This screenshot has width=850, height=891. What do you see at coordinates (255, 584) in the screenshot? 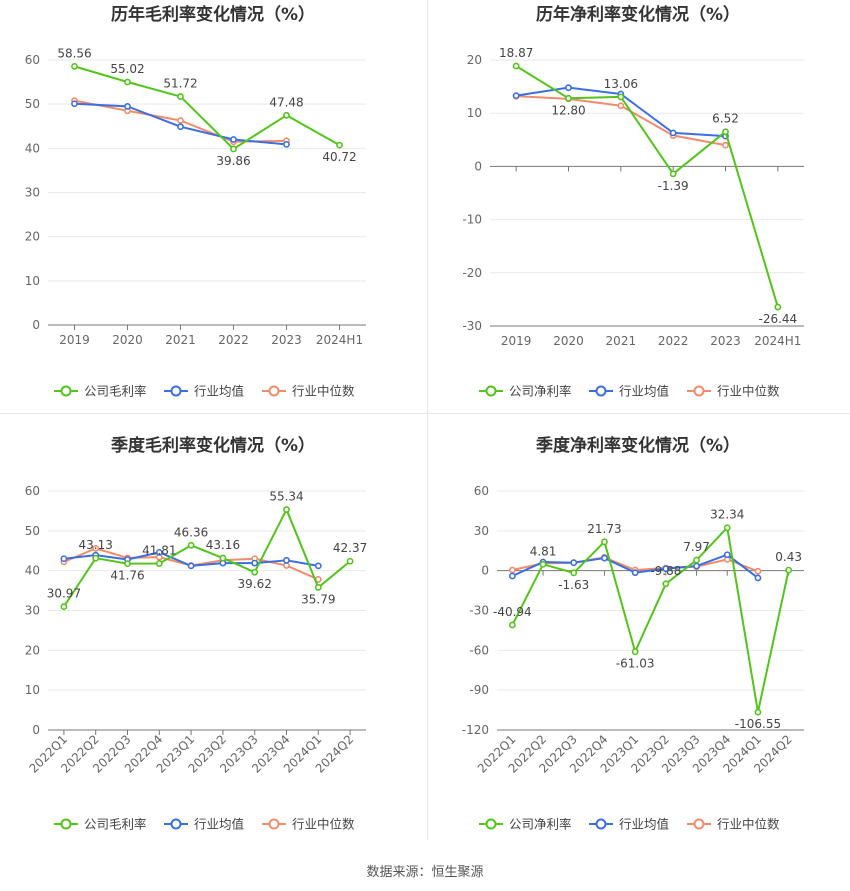
I see `data-label: 39.62` at bounding box center [255, 584].